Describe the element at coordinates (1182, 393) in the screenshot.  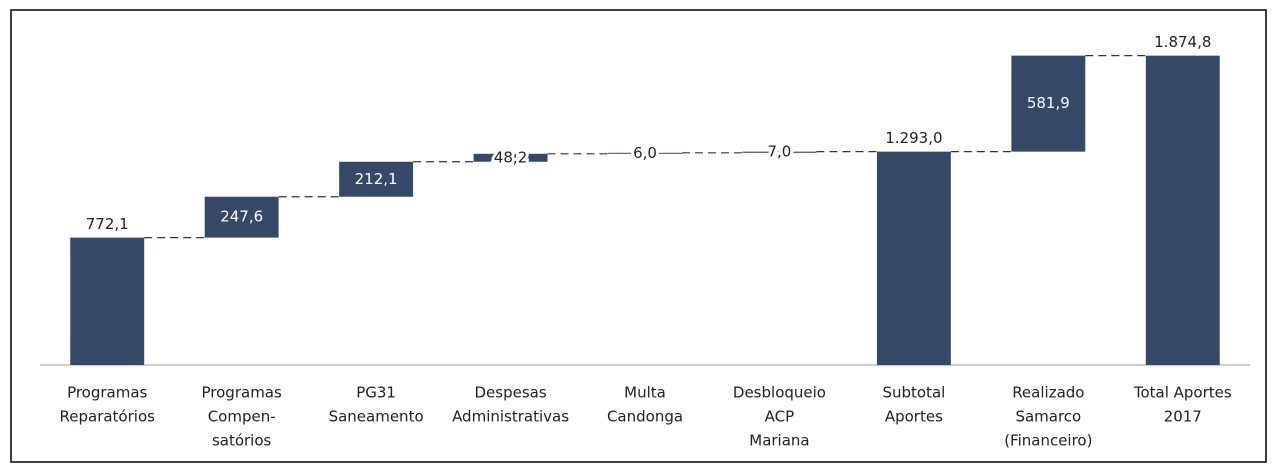
I see `x-tick-label: Total Aportes` at that location.